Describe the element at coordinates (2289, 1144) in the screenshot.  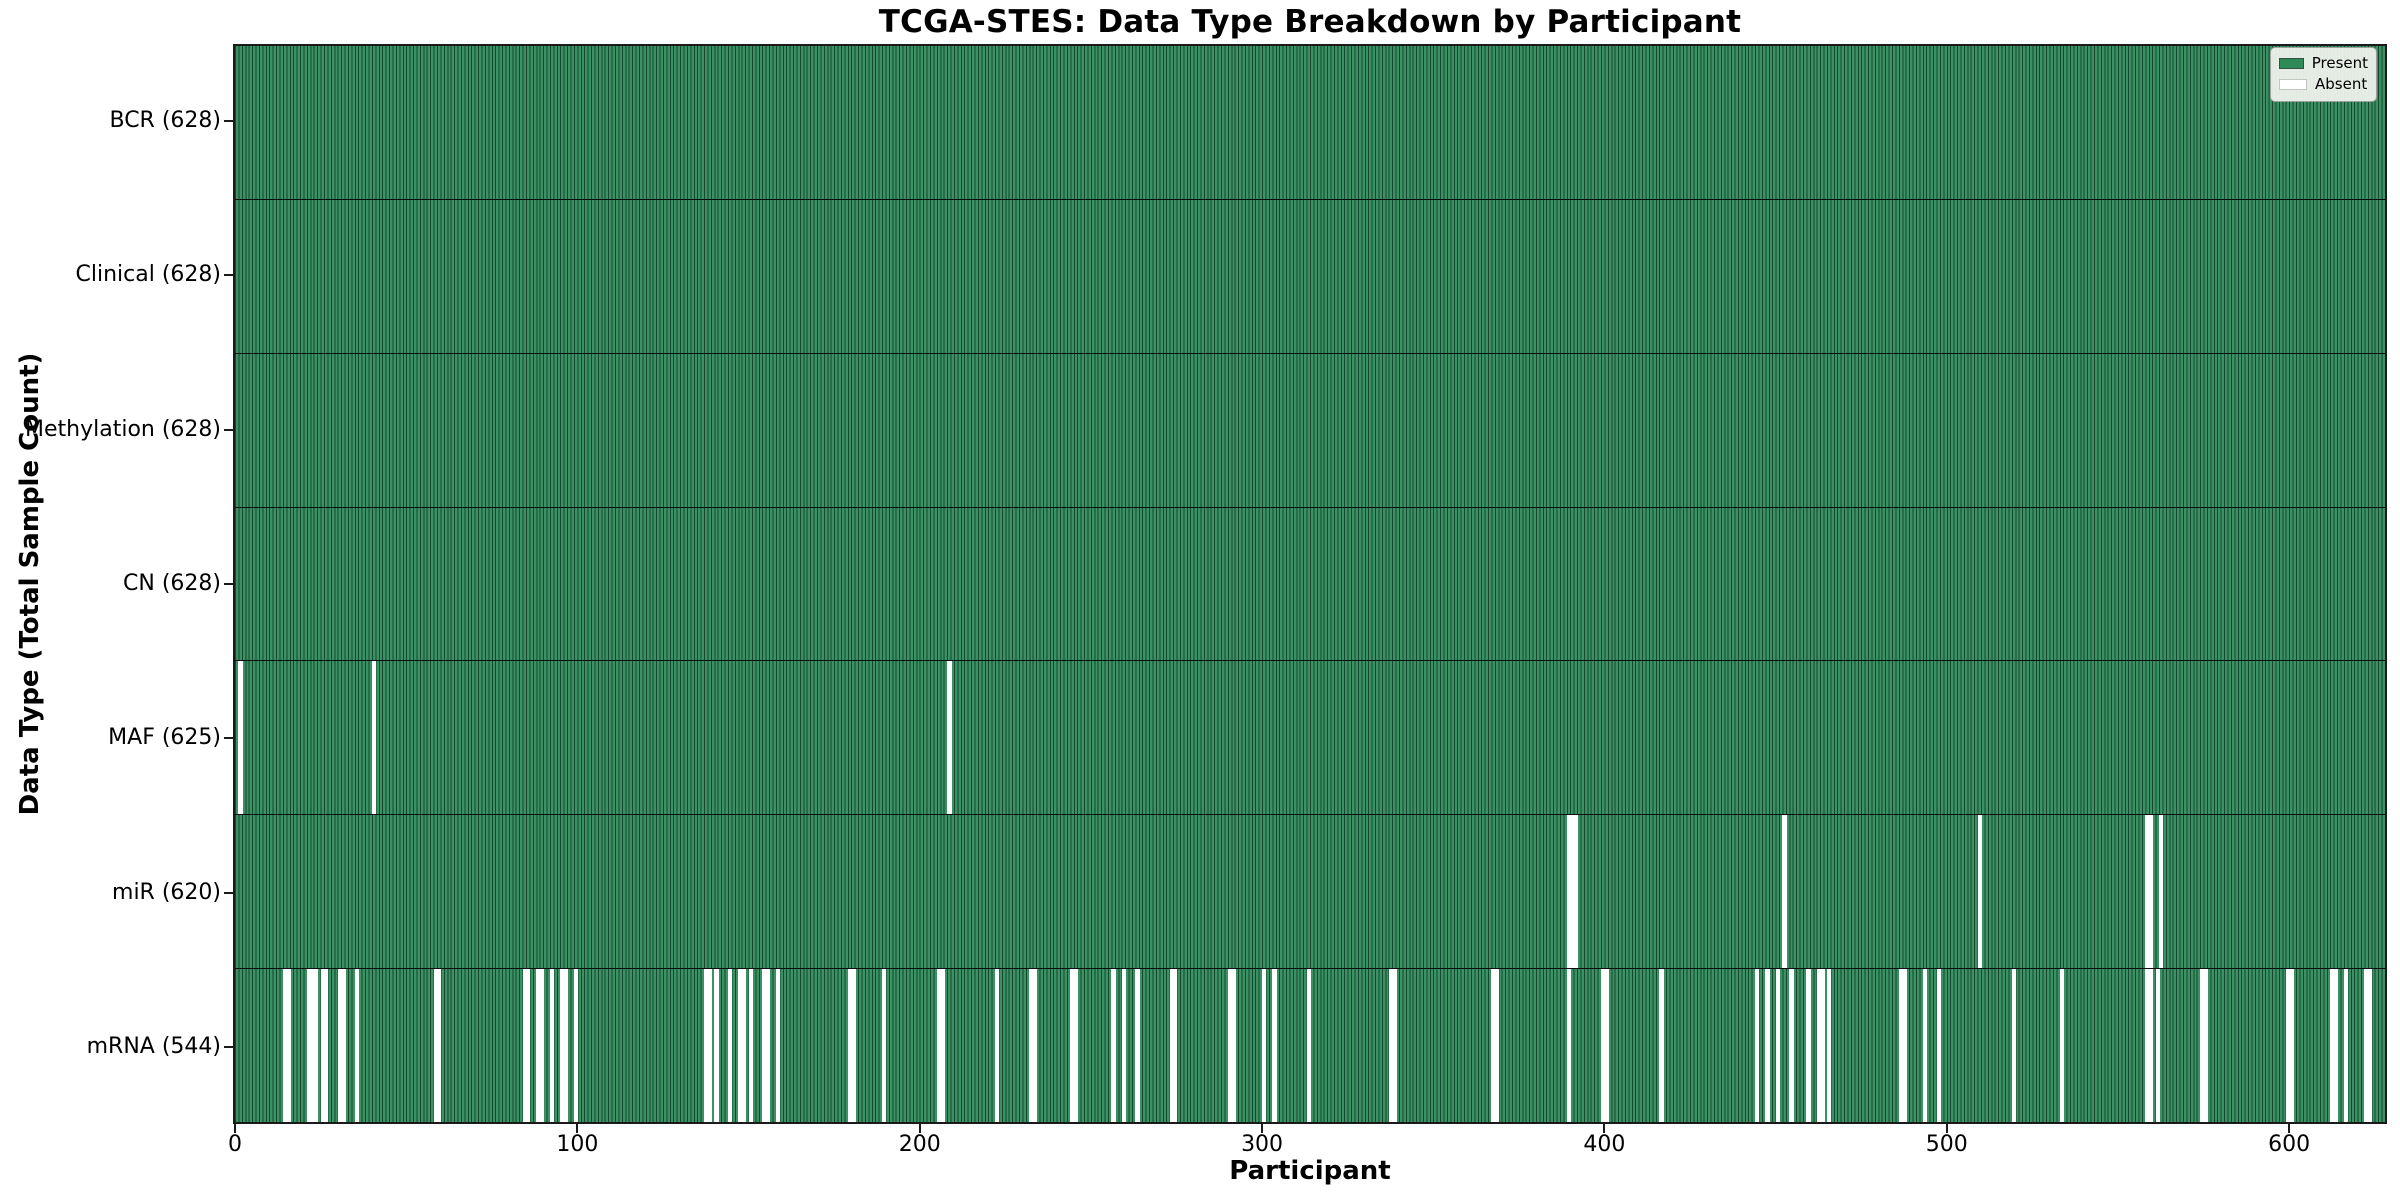
I see `x-tick-label: 600` at that location.